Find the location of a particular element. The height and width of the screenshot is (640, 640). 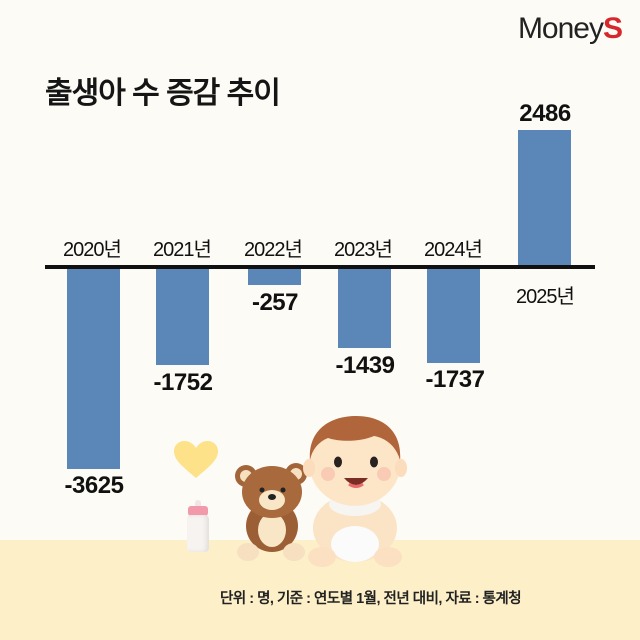

heart-icon is located at coordinates (196, 459).